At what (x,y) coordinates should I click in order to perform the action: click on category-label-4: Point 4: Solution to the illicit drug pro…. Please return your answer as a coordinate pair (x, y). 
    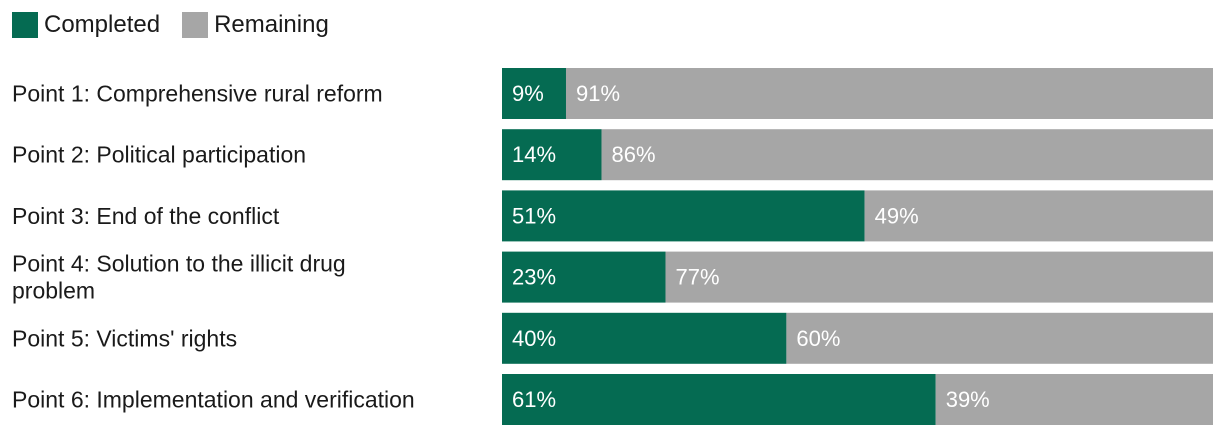
    Looking at the image, I should click on (179, 277).